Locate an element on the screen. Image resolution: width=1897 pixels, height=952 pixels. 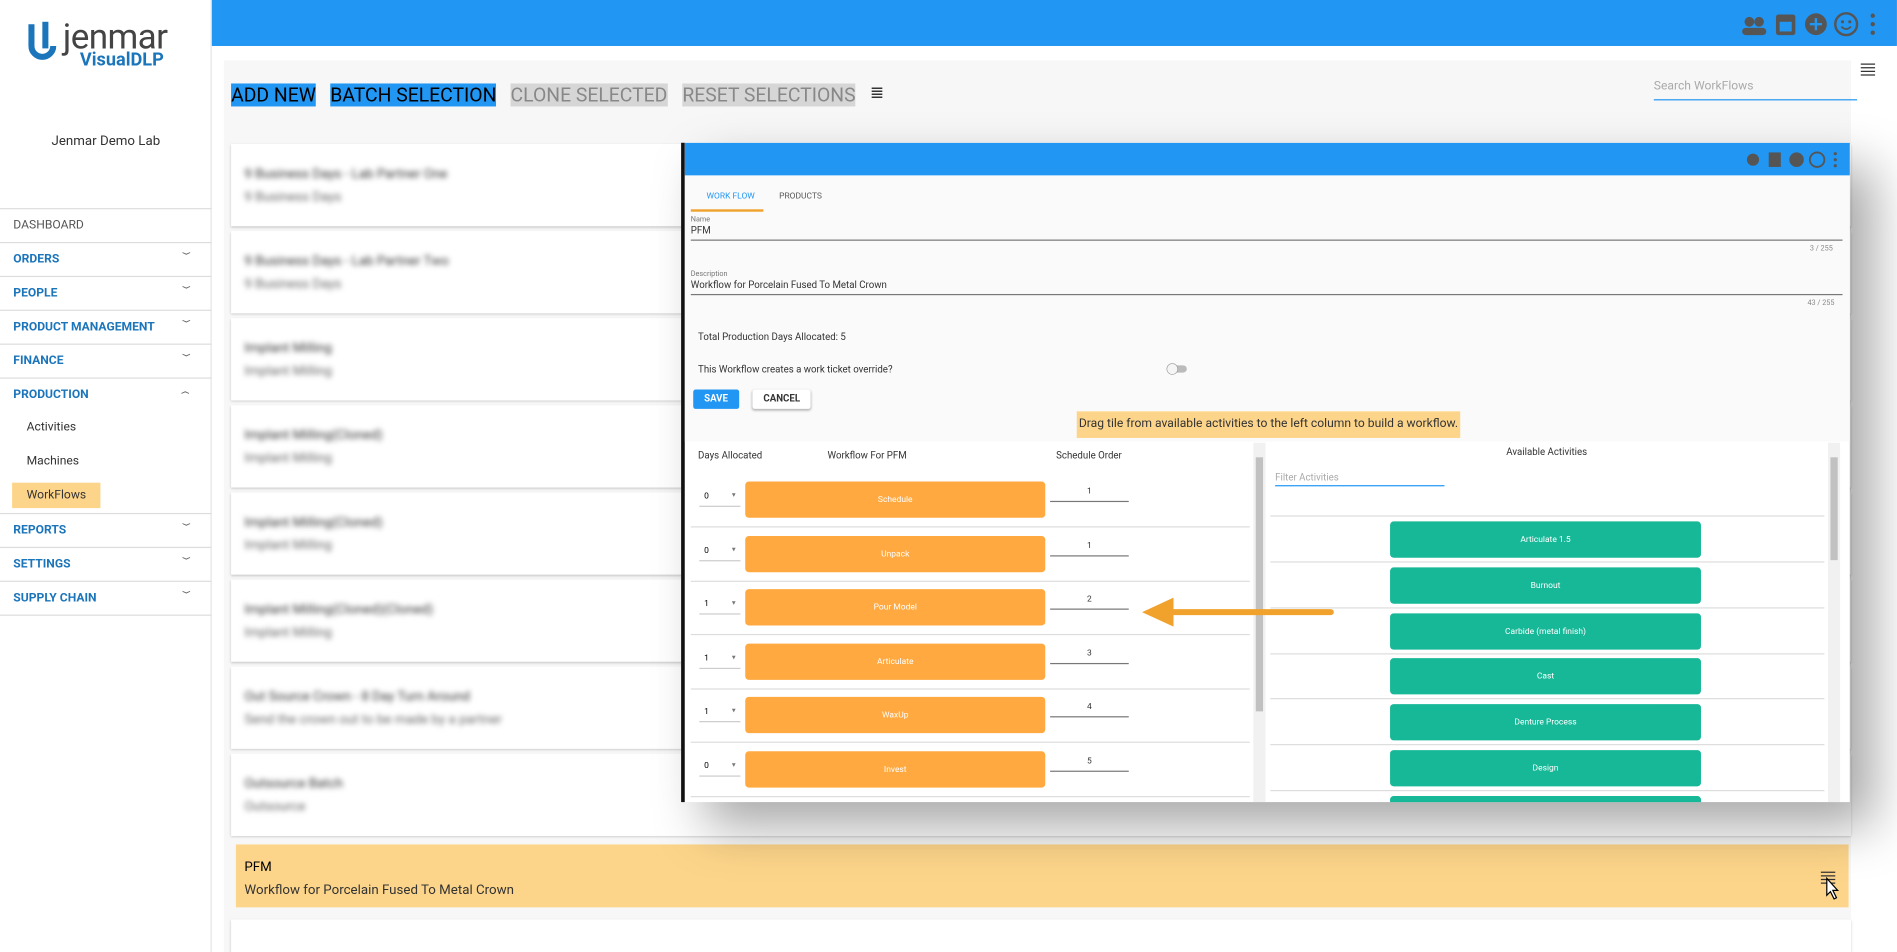
tab-indicator is located at coordinates (727, 210).